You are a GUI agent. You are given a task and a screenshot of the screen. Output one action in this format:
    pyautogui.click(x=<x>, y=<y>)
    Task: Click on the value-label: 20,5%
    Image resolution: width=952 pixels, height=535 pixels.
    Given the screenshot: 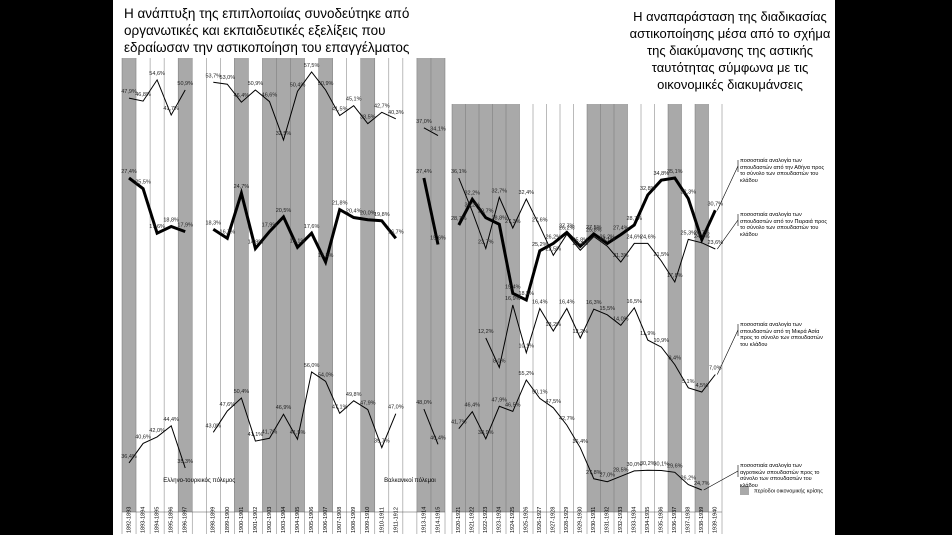 What is the action you would take?
    pyautogui.click(x=284, y=211)
    